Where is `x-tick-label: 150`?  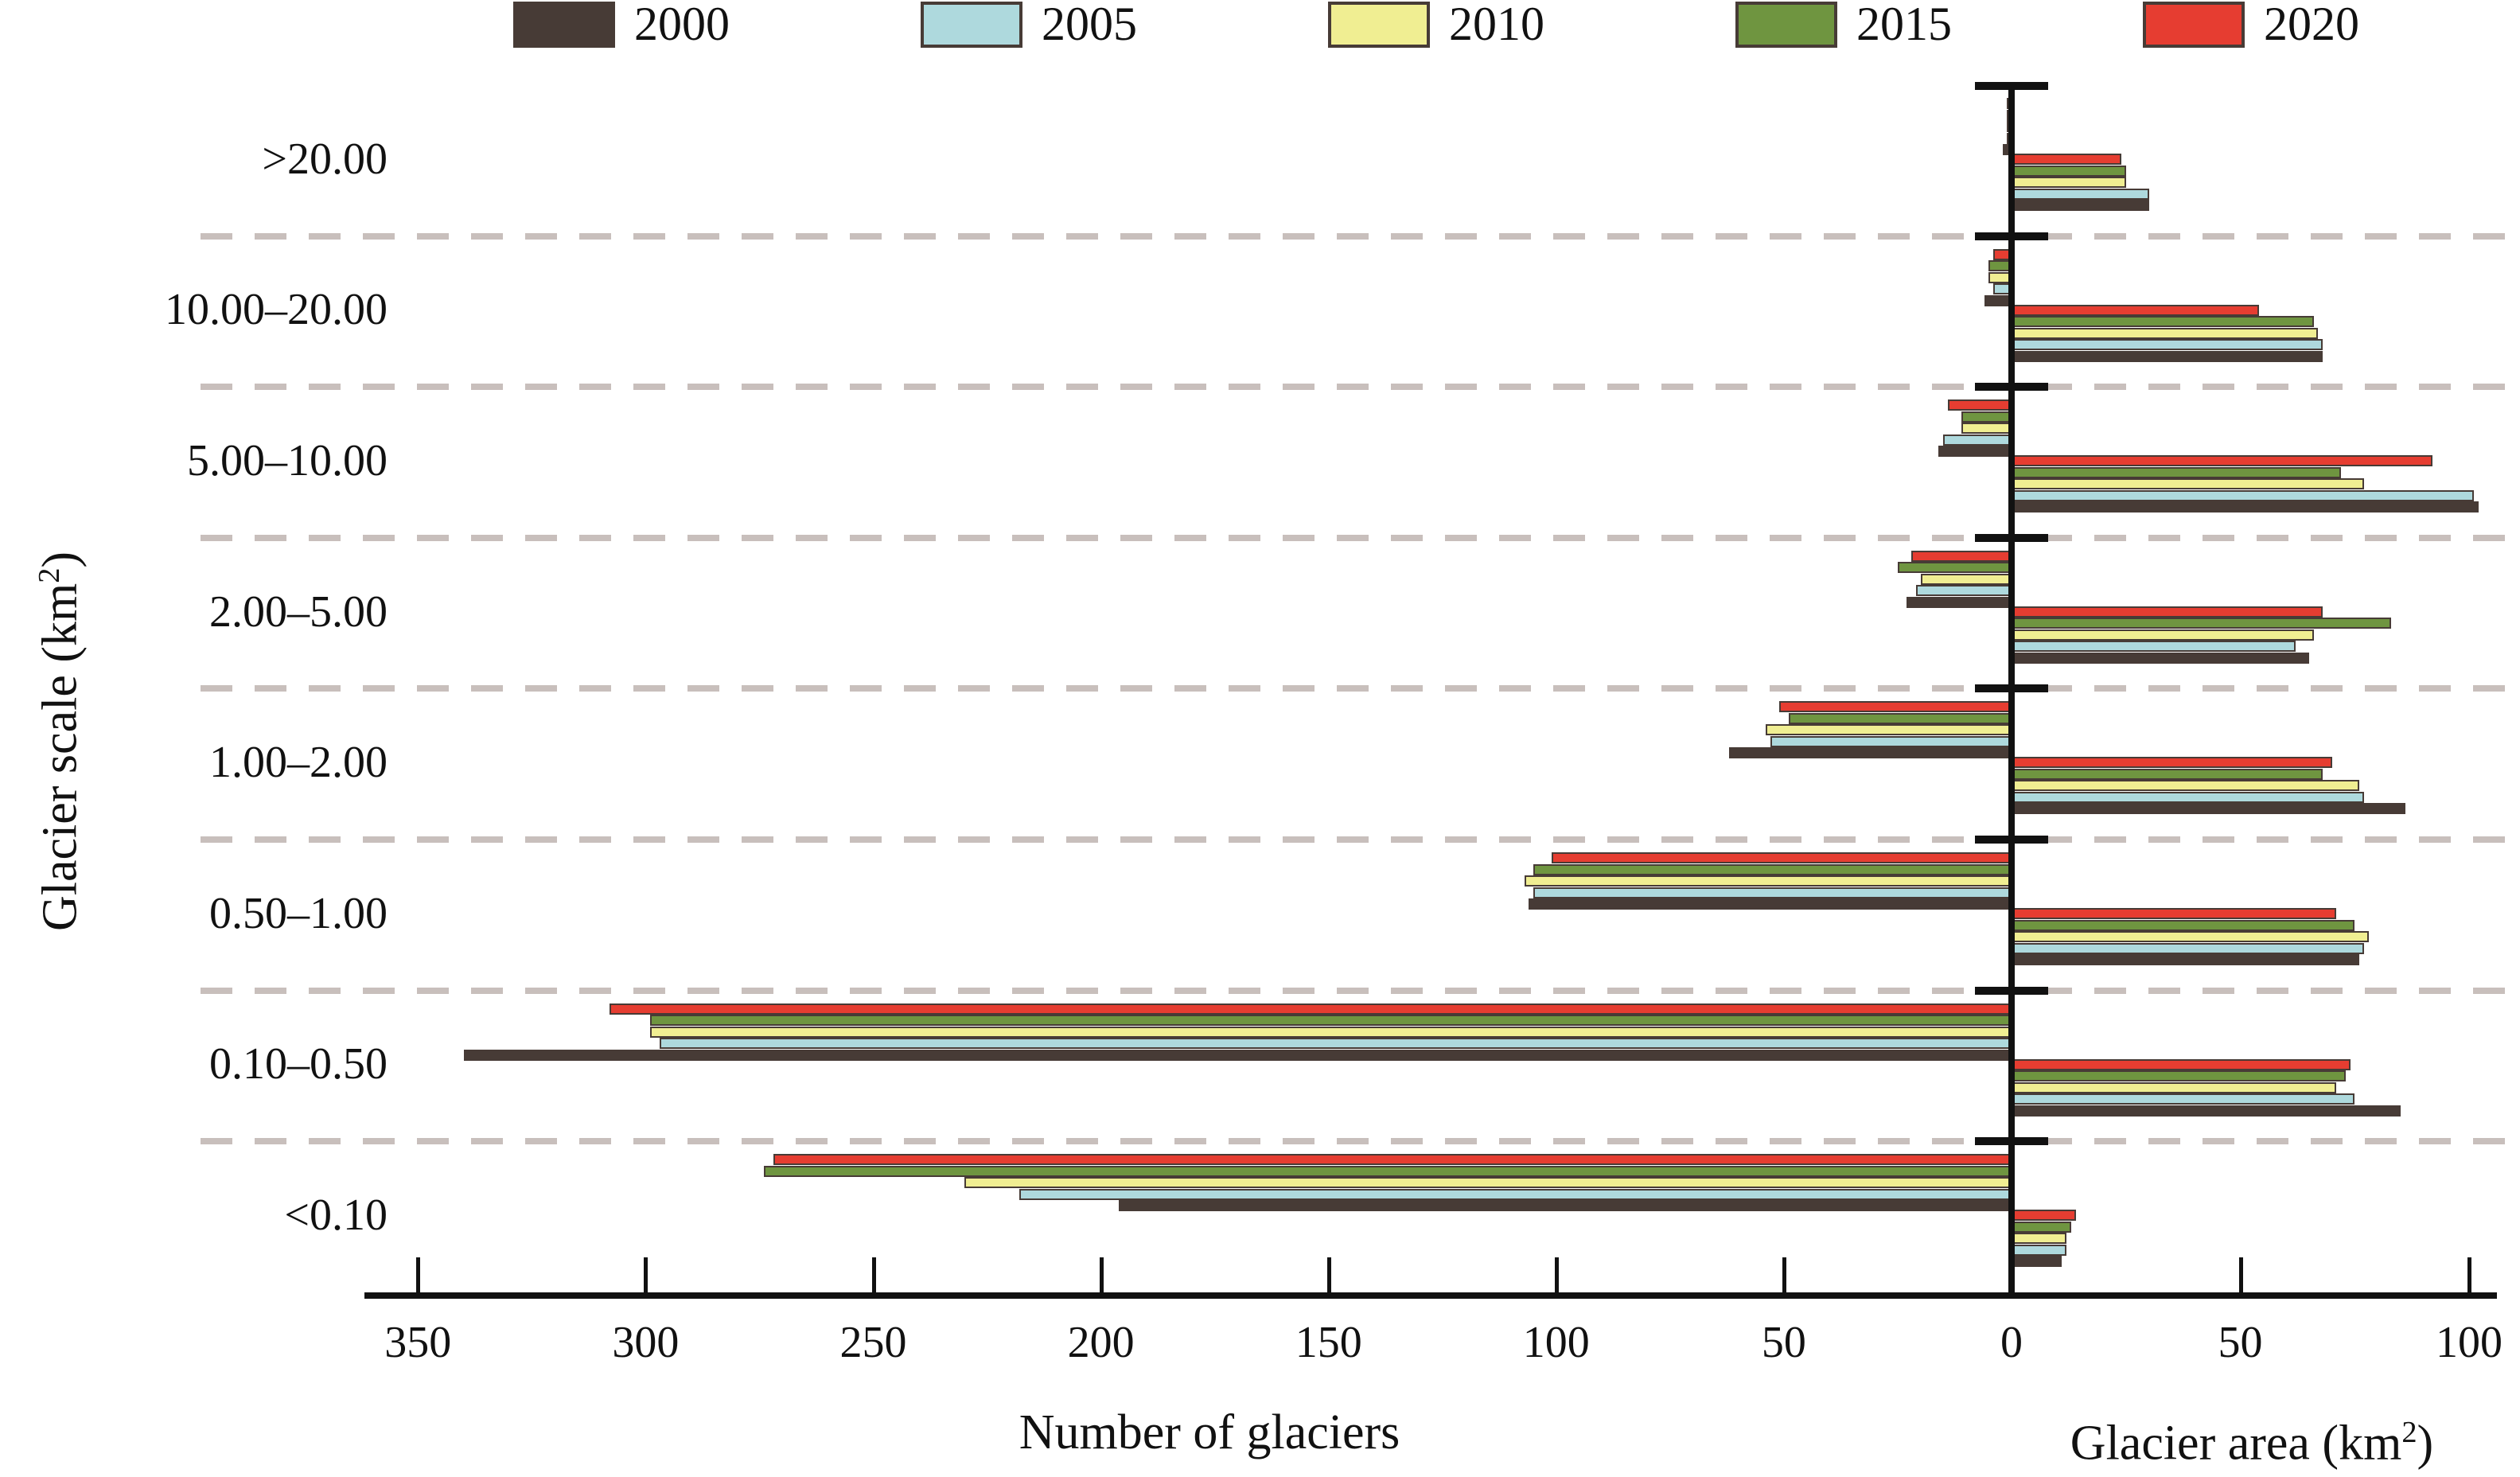 x-tick-label: 150 is located at coordinates (1328, 1342).